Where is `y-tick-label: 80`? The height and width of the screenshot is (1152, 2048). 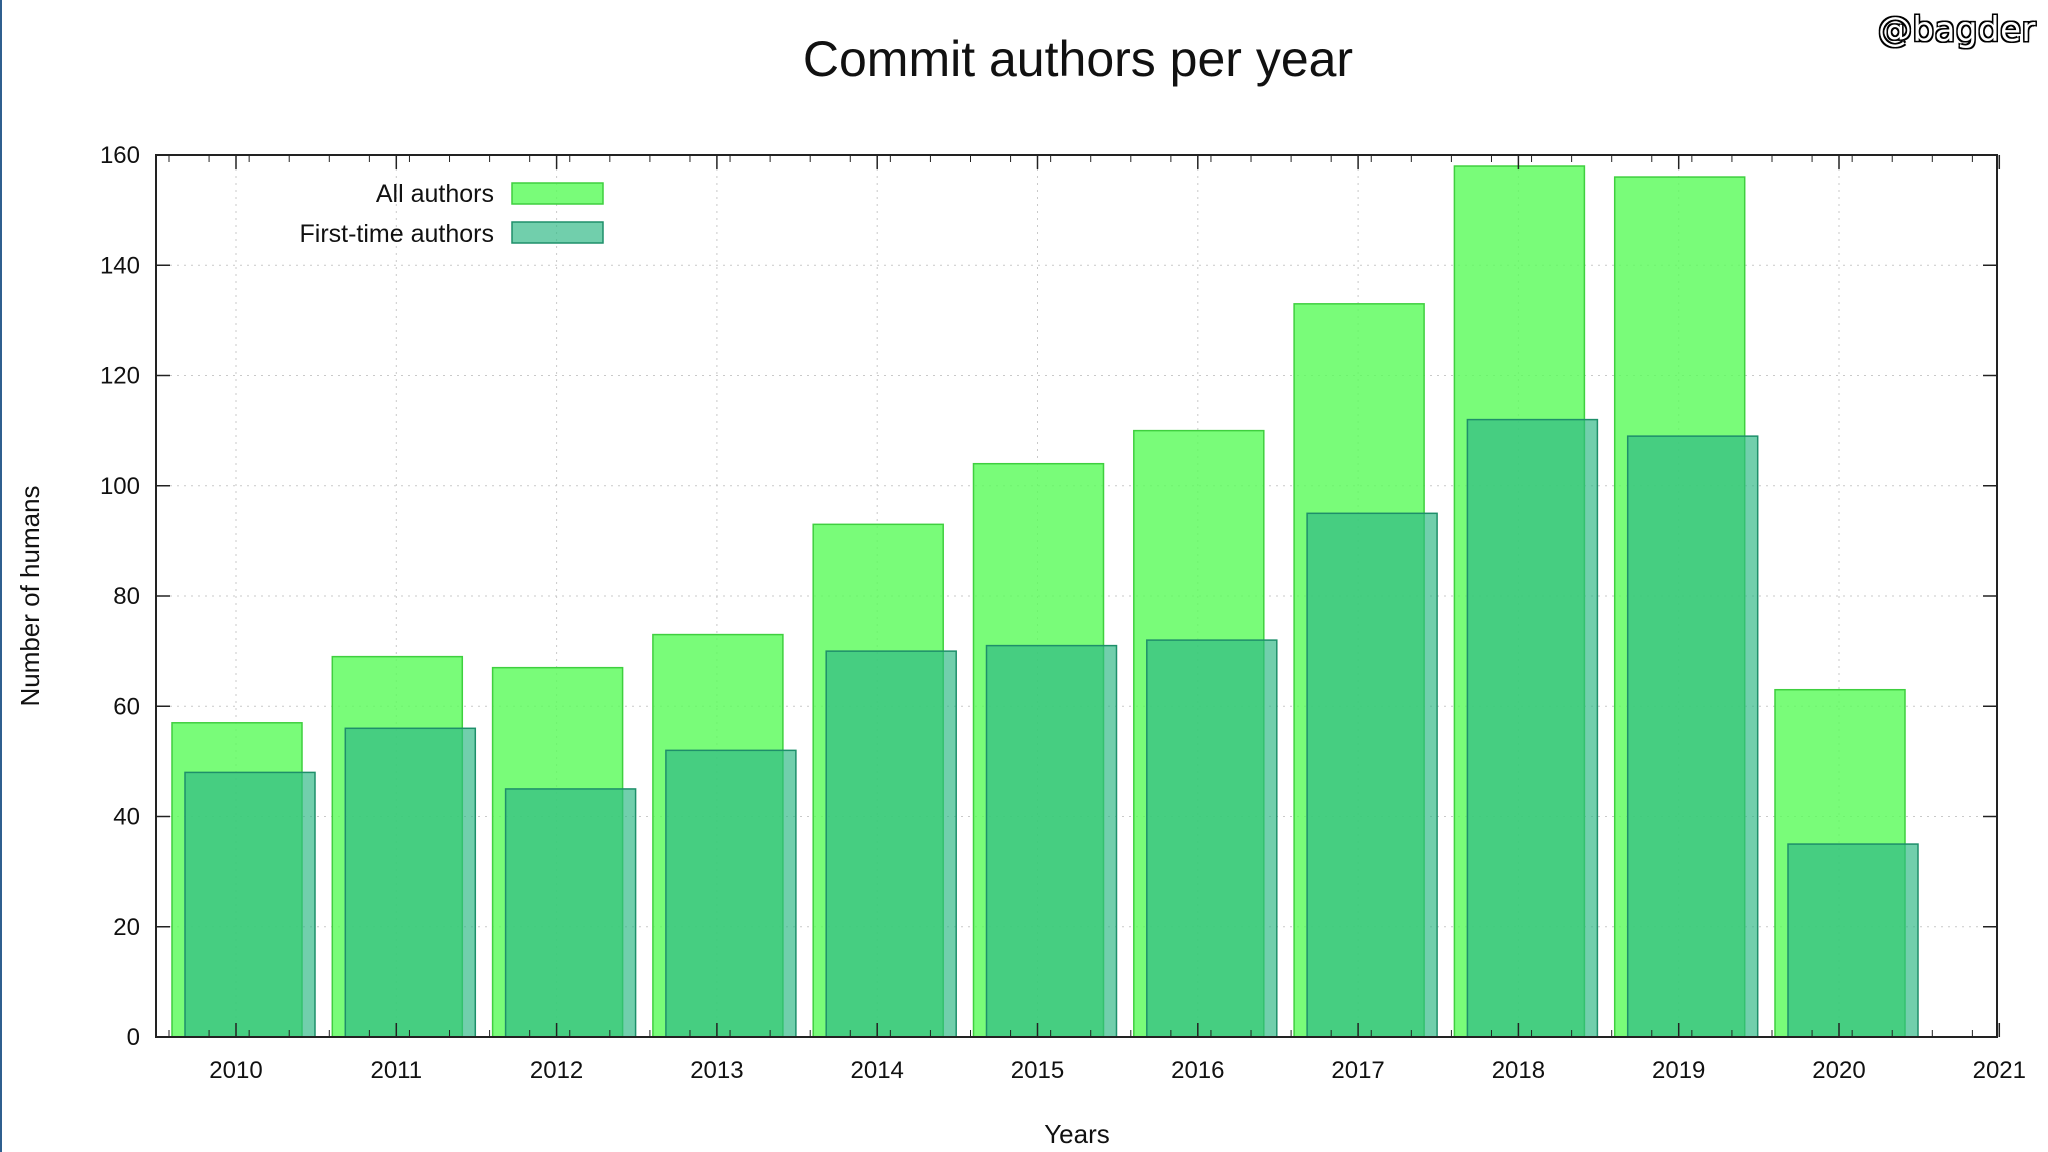 y-tick-label: 80 is located at coordinates (126, 596).